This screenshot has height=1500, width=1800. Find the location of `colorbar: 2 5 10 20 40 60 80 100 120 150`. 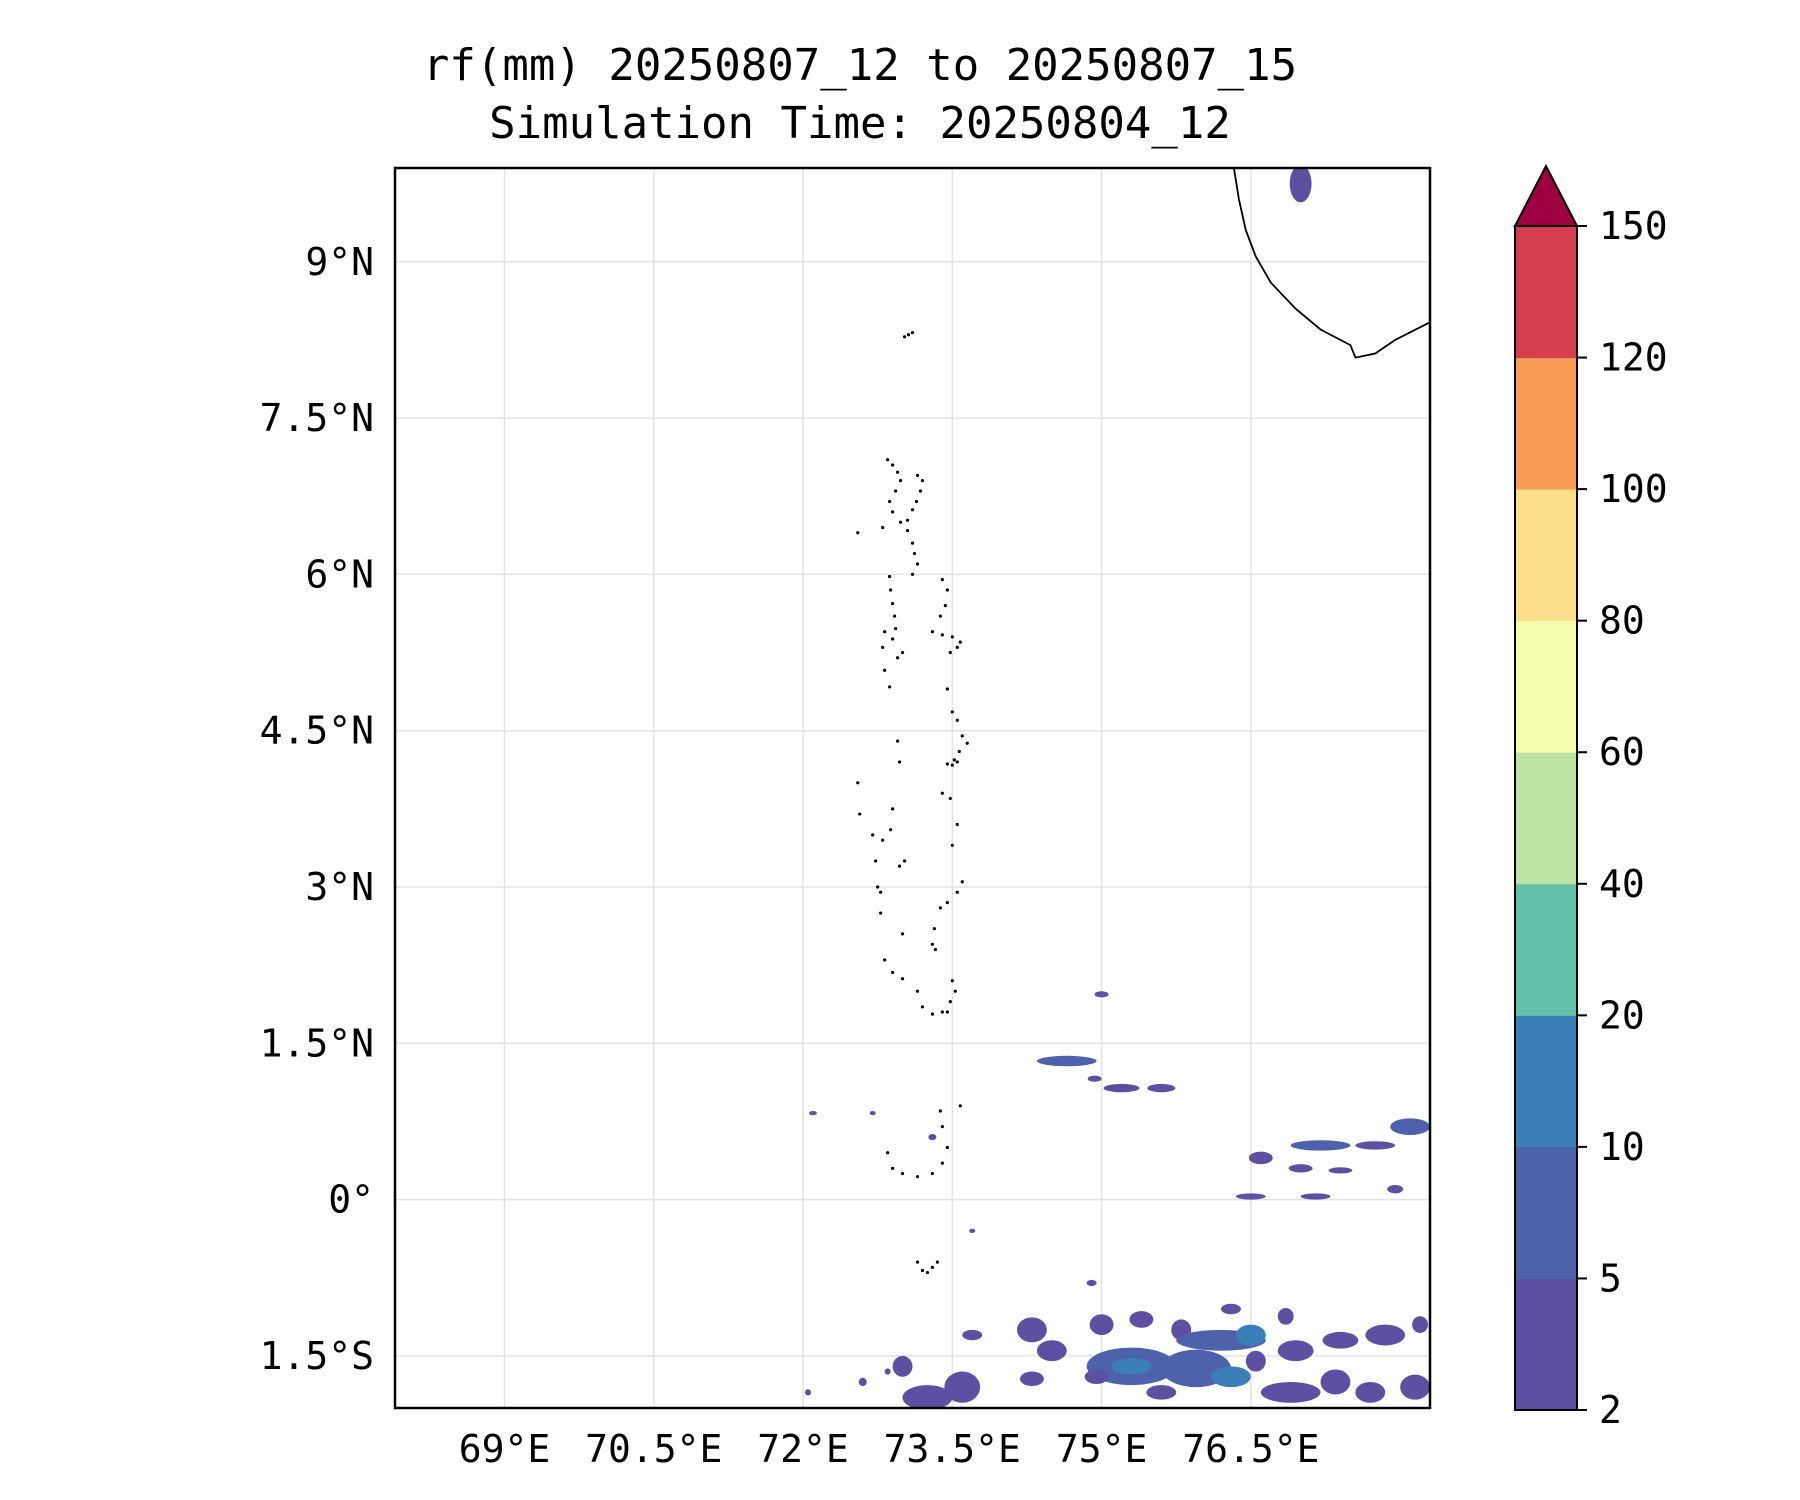

colorbar: 2 5 10 20 40 60 80 100 120 150 is located at coordinates (1590, 797).